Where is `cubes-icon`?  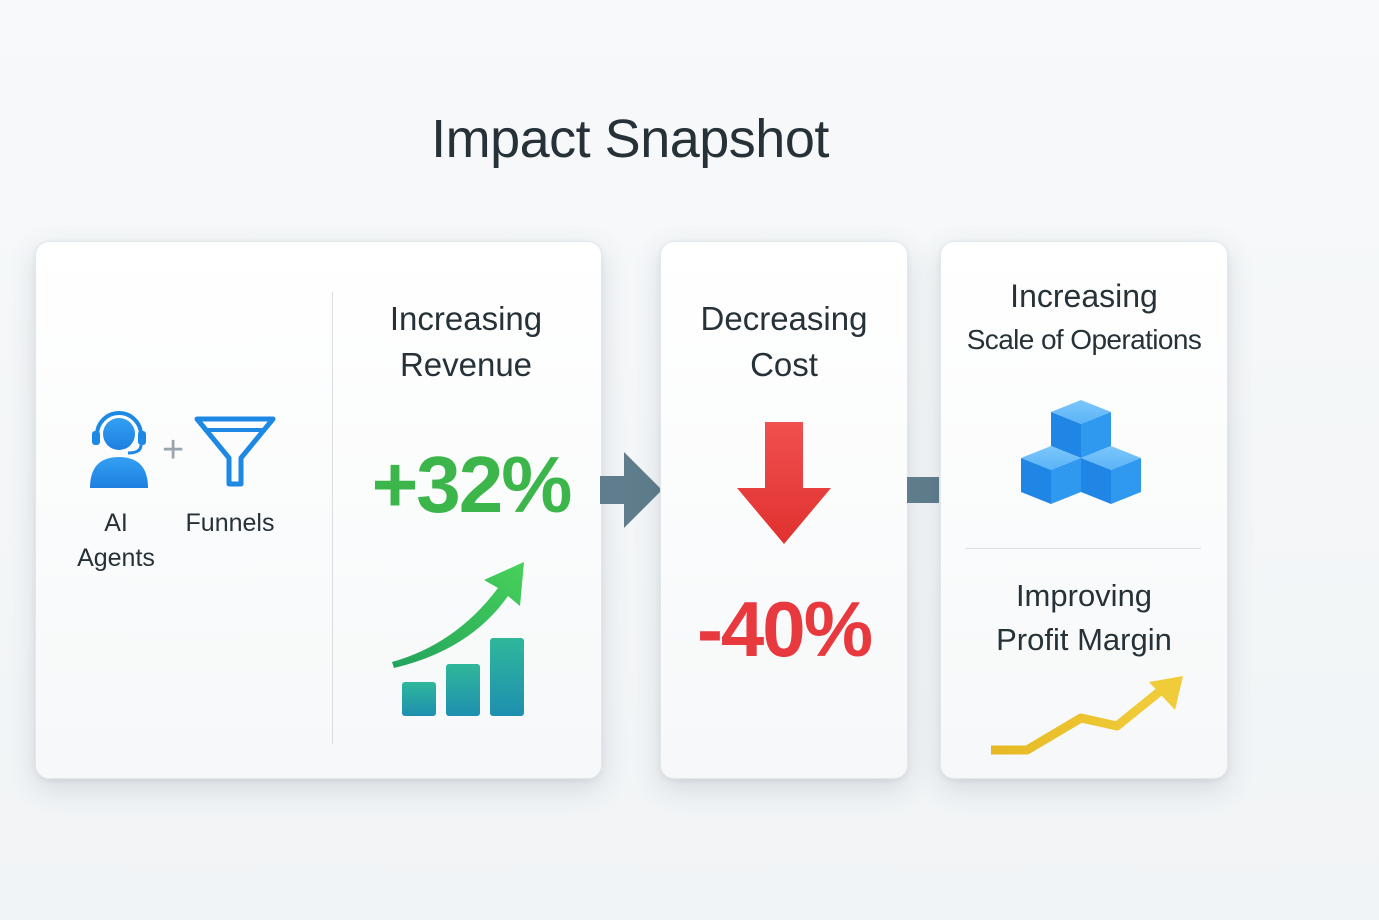
cubes-icon is located at coordinates (1081, 452).